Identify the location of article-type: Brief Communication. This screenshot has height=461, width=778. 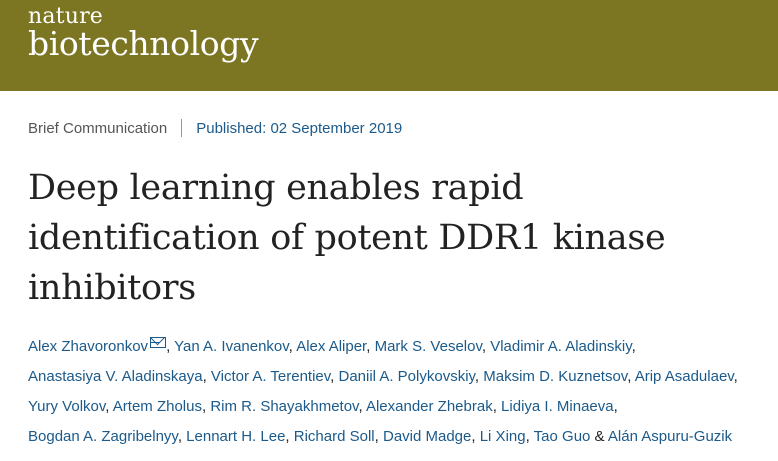
(98, 128).